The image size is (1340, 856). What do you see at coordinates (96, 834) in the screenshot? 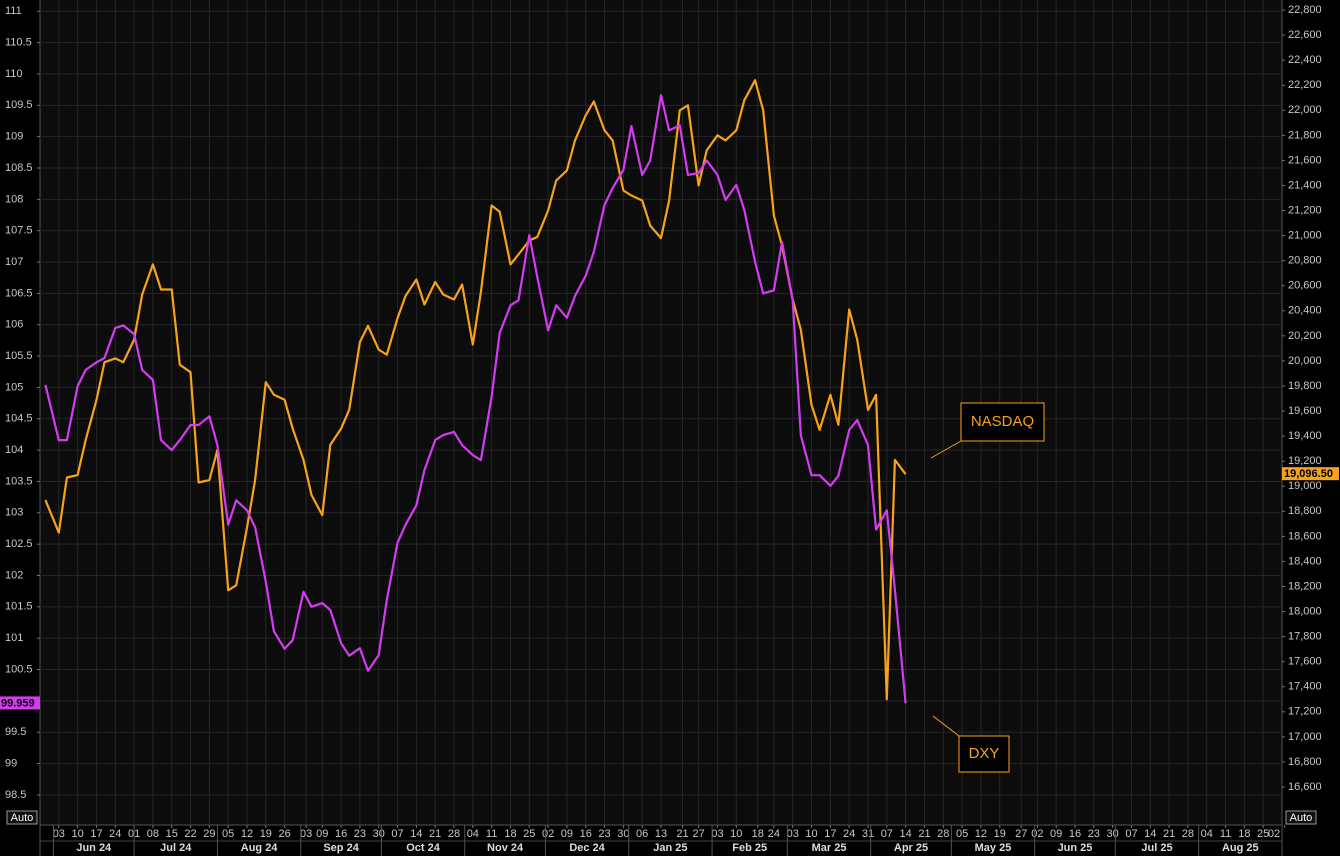
I see `x-tick-label: 17` at bounding box center [96, 834].